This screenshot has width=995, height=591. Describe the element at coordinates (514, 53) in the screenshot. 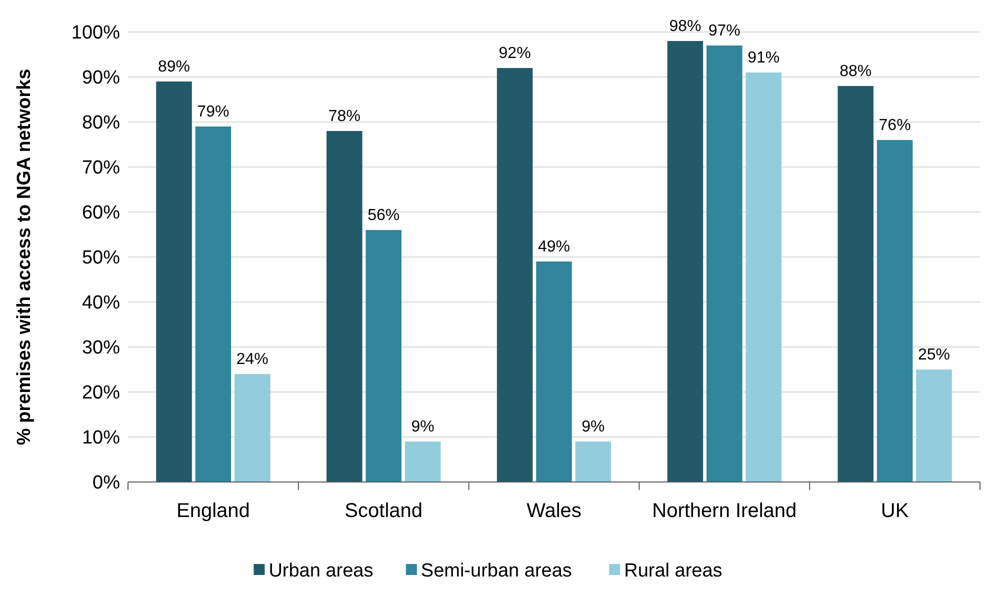

I see `data-label: 92%` at that location.